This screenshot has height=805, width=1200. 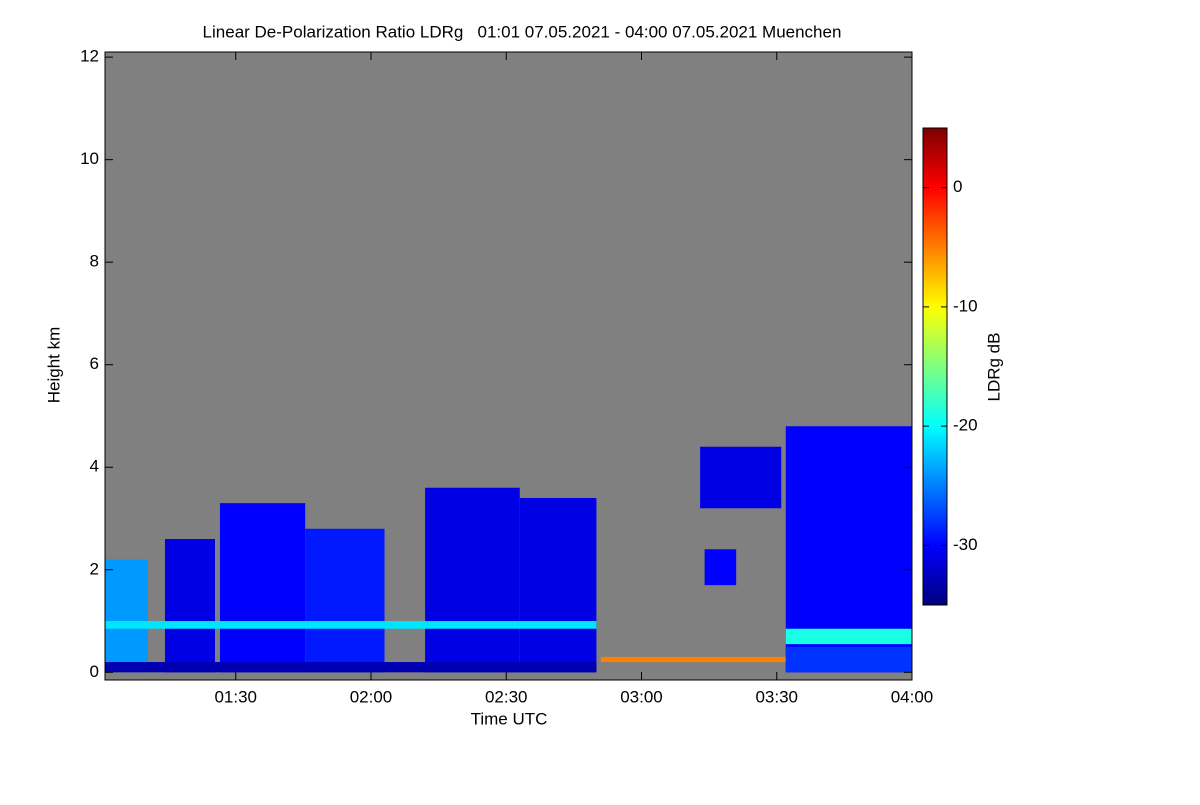 I want to click on x-tick-label: 02:30, so click(x=506, y=696).